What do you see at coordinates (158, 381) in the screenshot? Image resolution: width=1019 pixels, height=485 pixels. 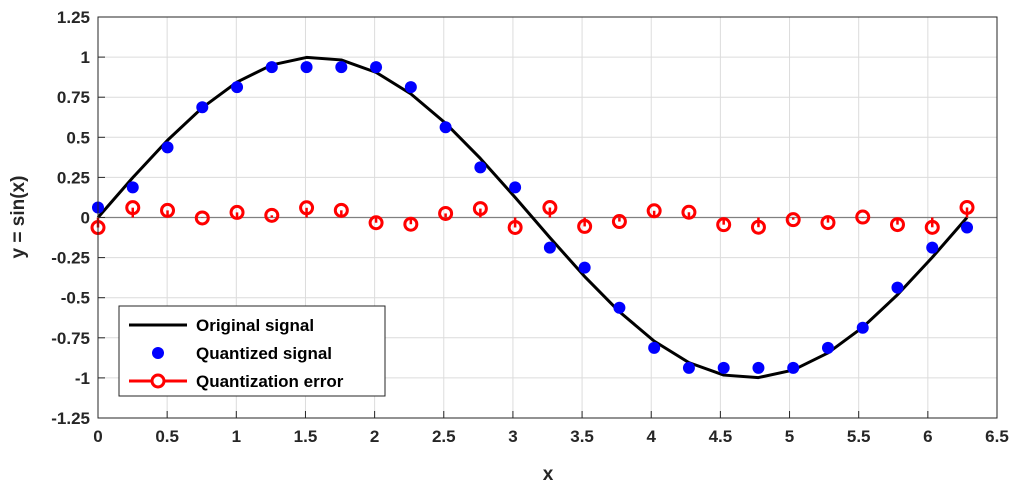 I see `legend-swatch-quantization-error-marker` at bounding box center [158, 381].